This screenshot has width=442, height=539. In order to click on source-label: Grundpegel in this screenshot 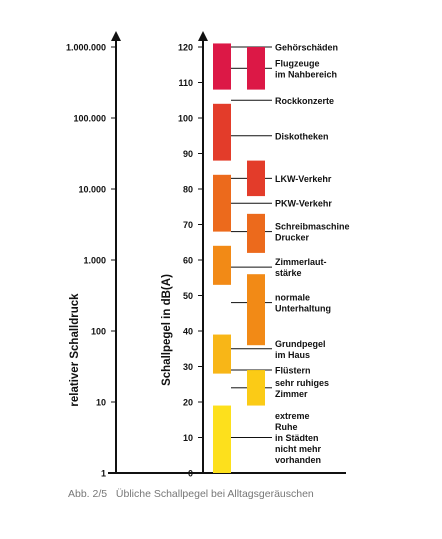, I will do `click(300, 344)`.